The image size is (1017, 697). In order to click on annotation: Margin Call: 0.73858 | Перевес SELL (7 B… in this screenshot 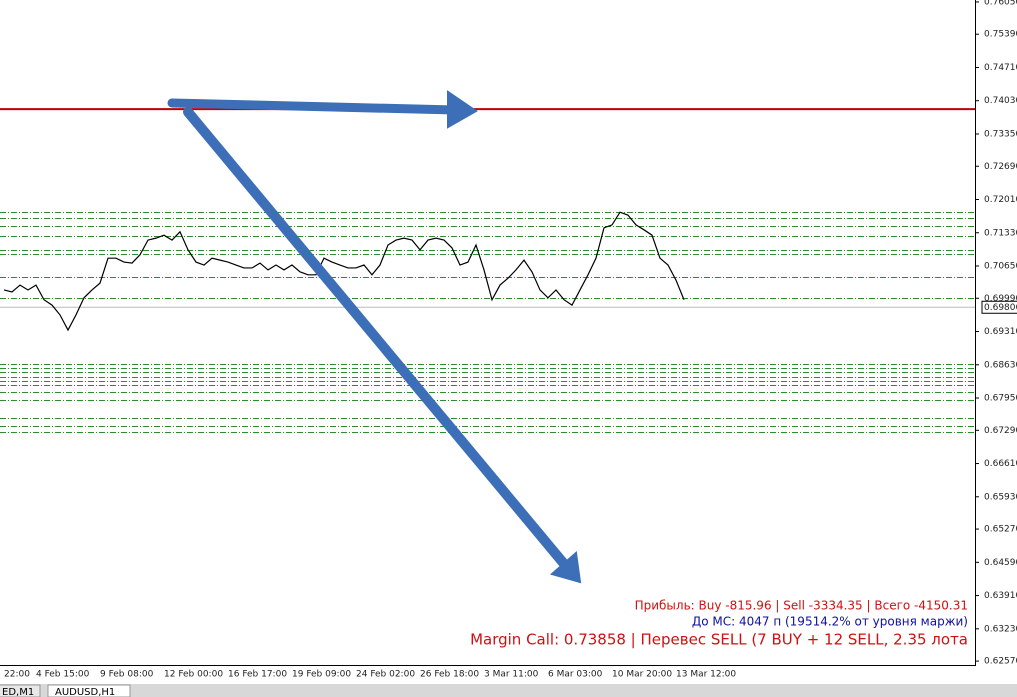, I will do `click(719, 640)`.